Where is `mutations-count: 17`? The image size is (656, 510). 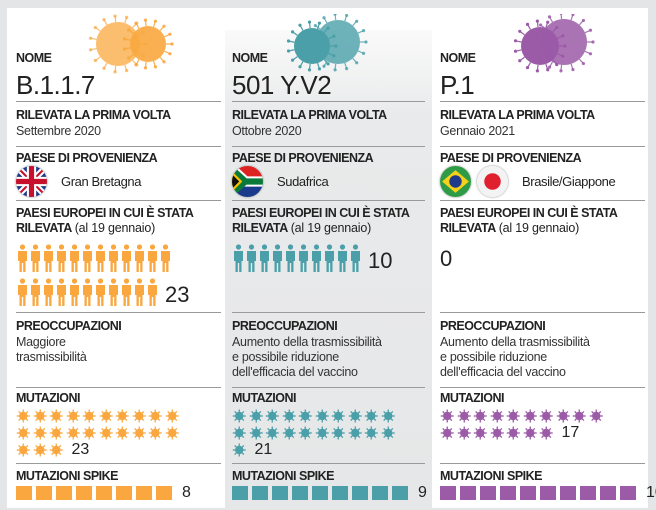
mutations-count: 17 is located at coordinates (570, 432).